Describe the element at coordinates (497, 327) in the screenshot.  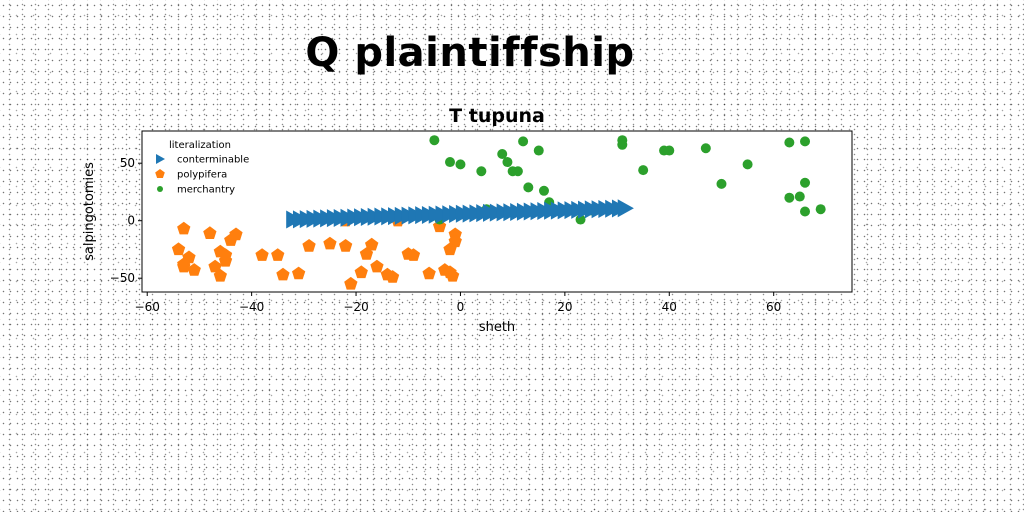
I see `x-axis-label: sheth` at that location.